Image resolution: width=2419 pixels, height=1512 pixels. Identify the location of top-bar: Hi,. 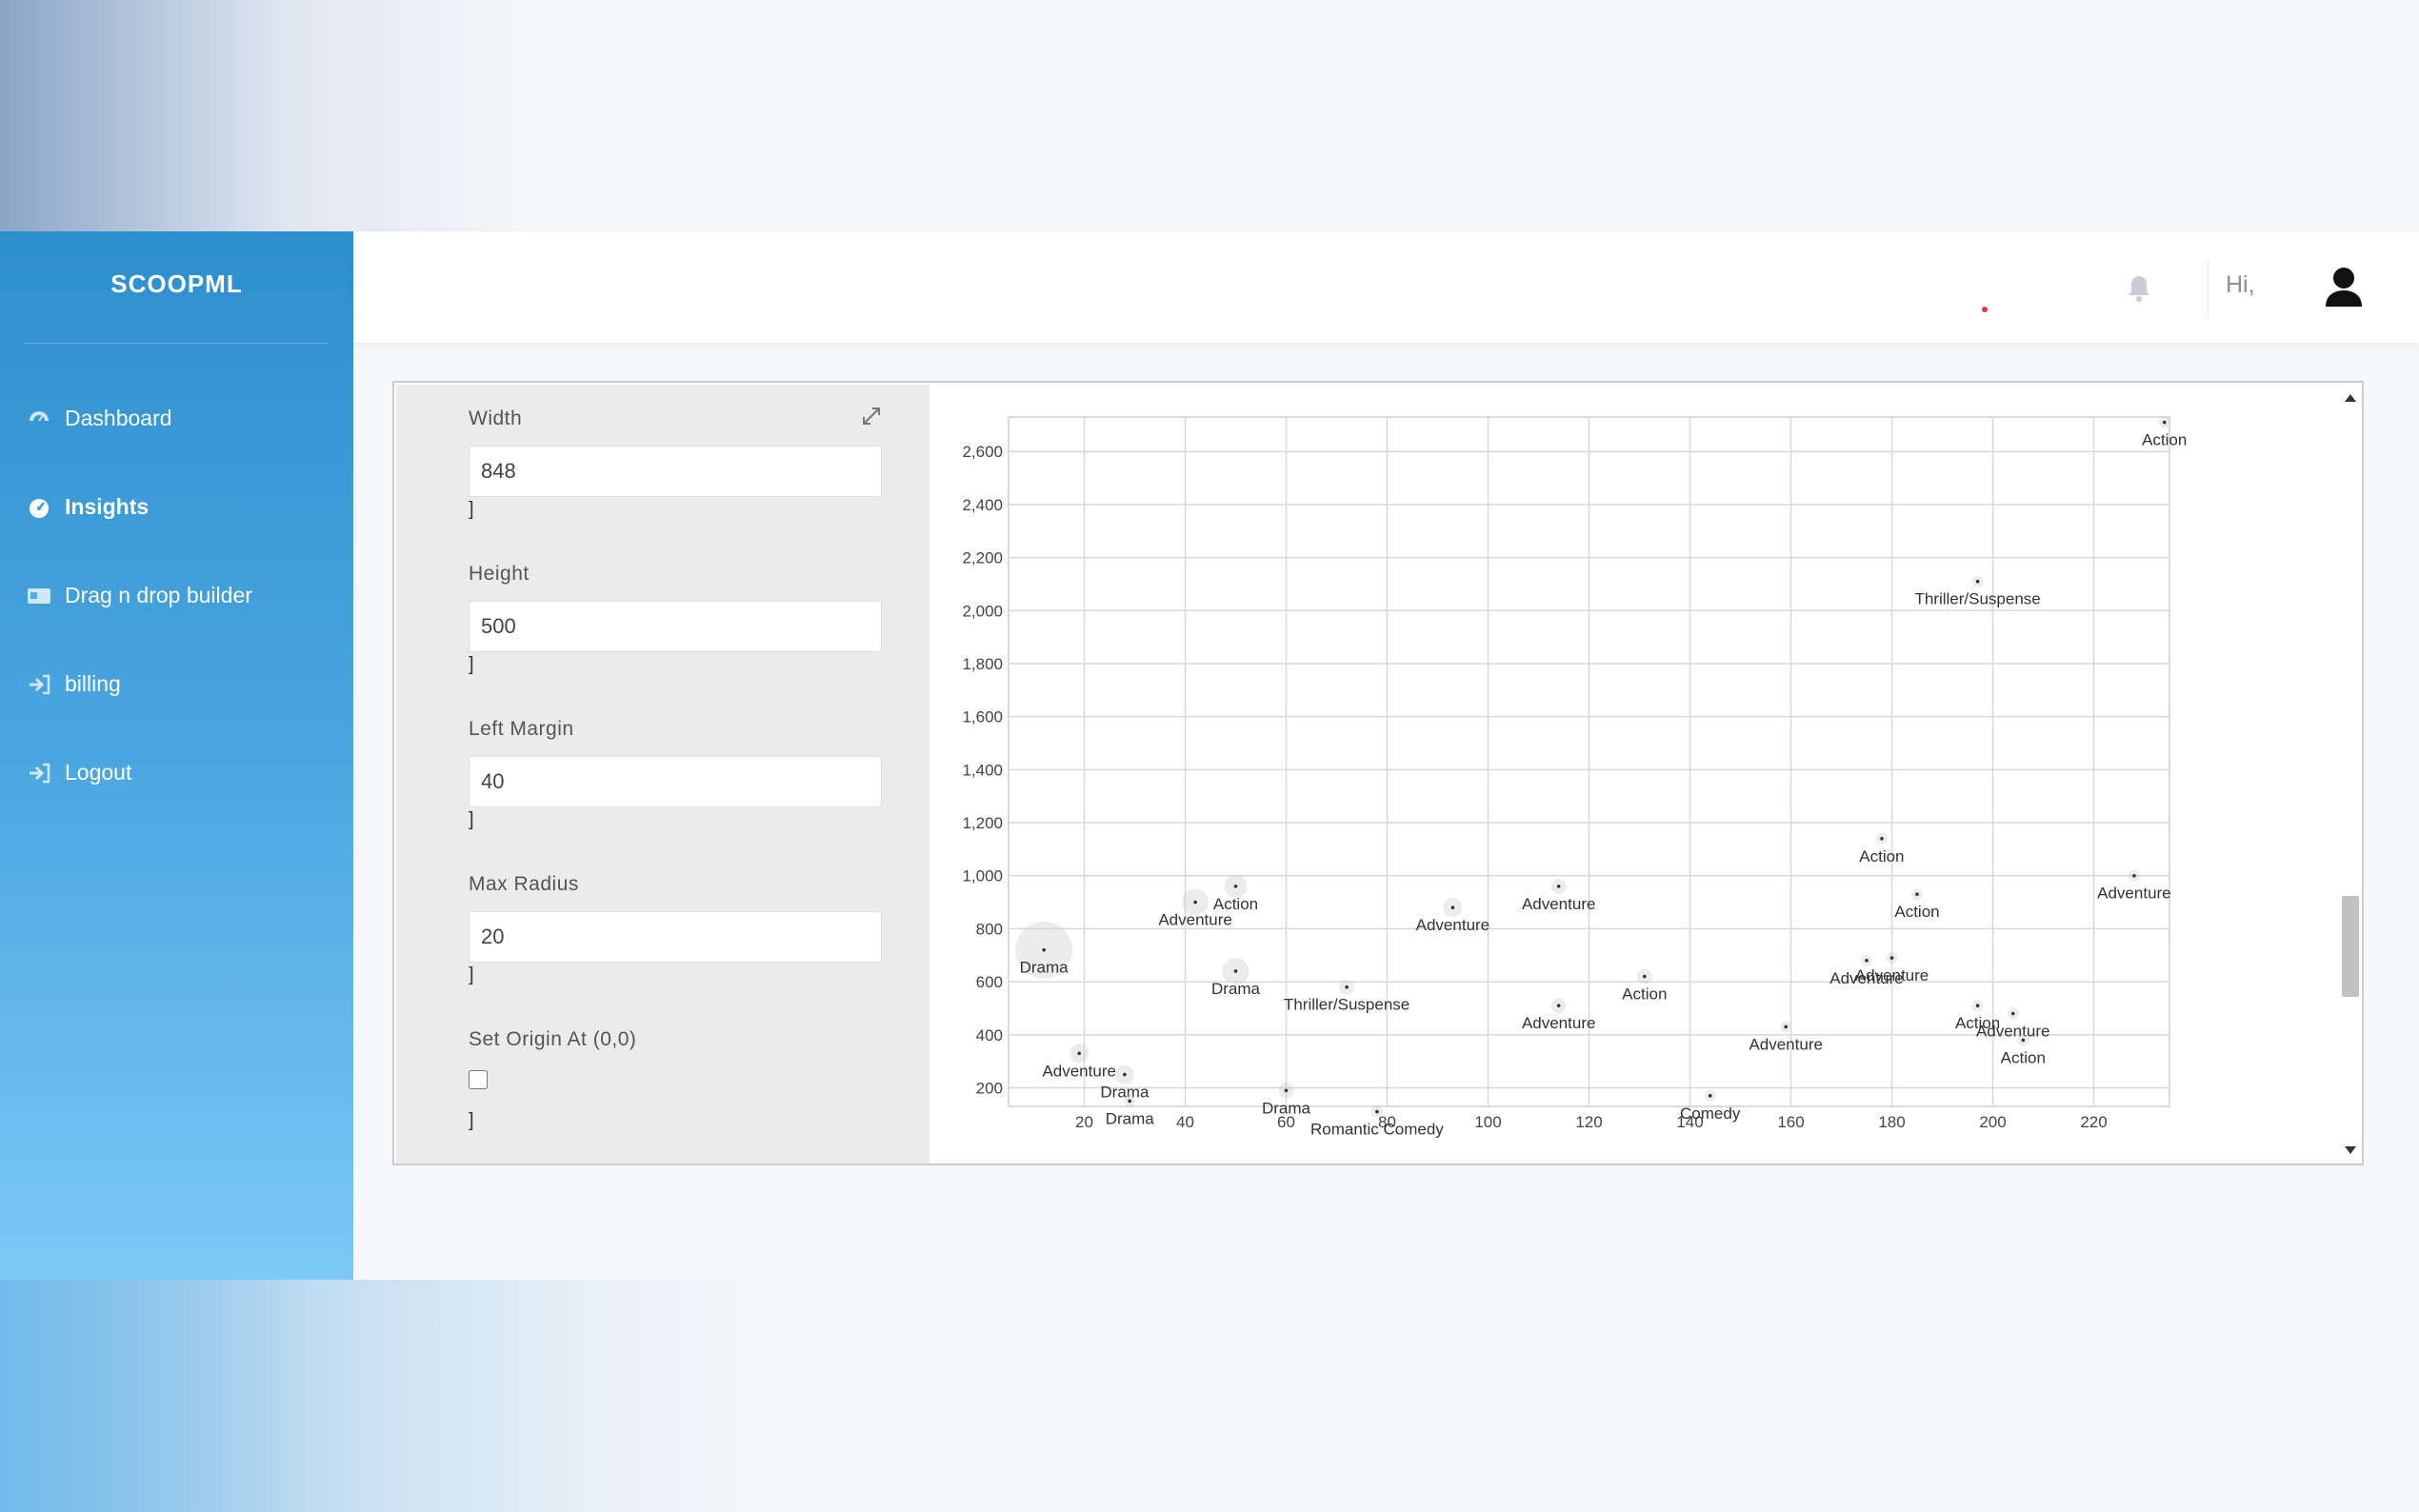
(1386, 287).